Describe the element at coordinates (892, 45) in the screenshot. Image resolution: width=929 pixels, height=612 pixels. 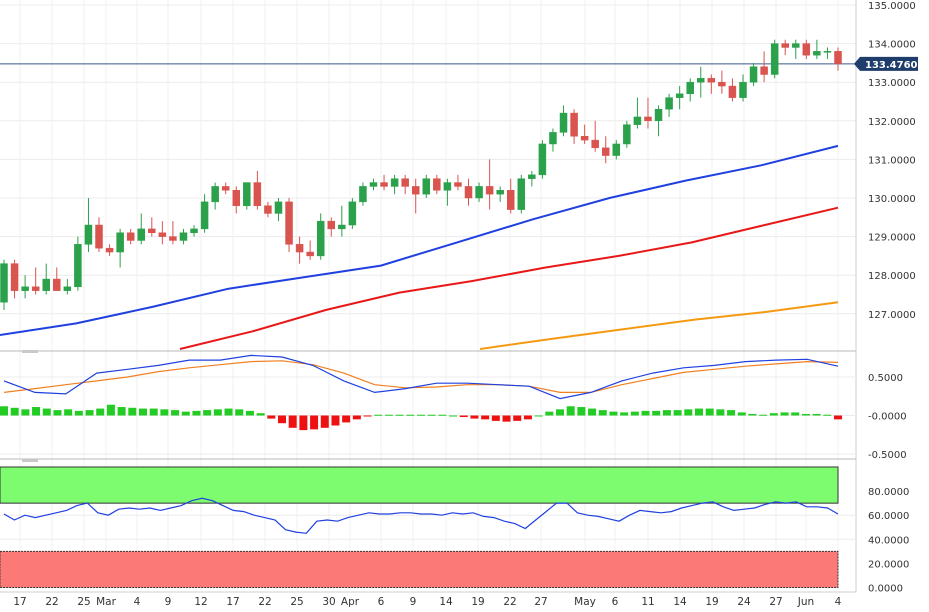
I see `price-y-tick-label: 134.0000` at that location.